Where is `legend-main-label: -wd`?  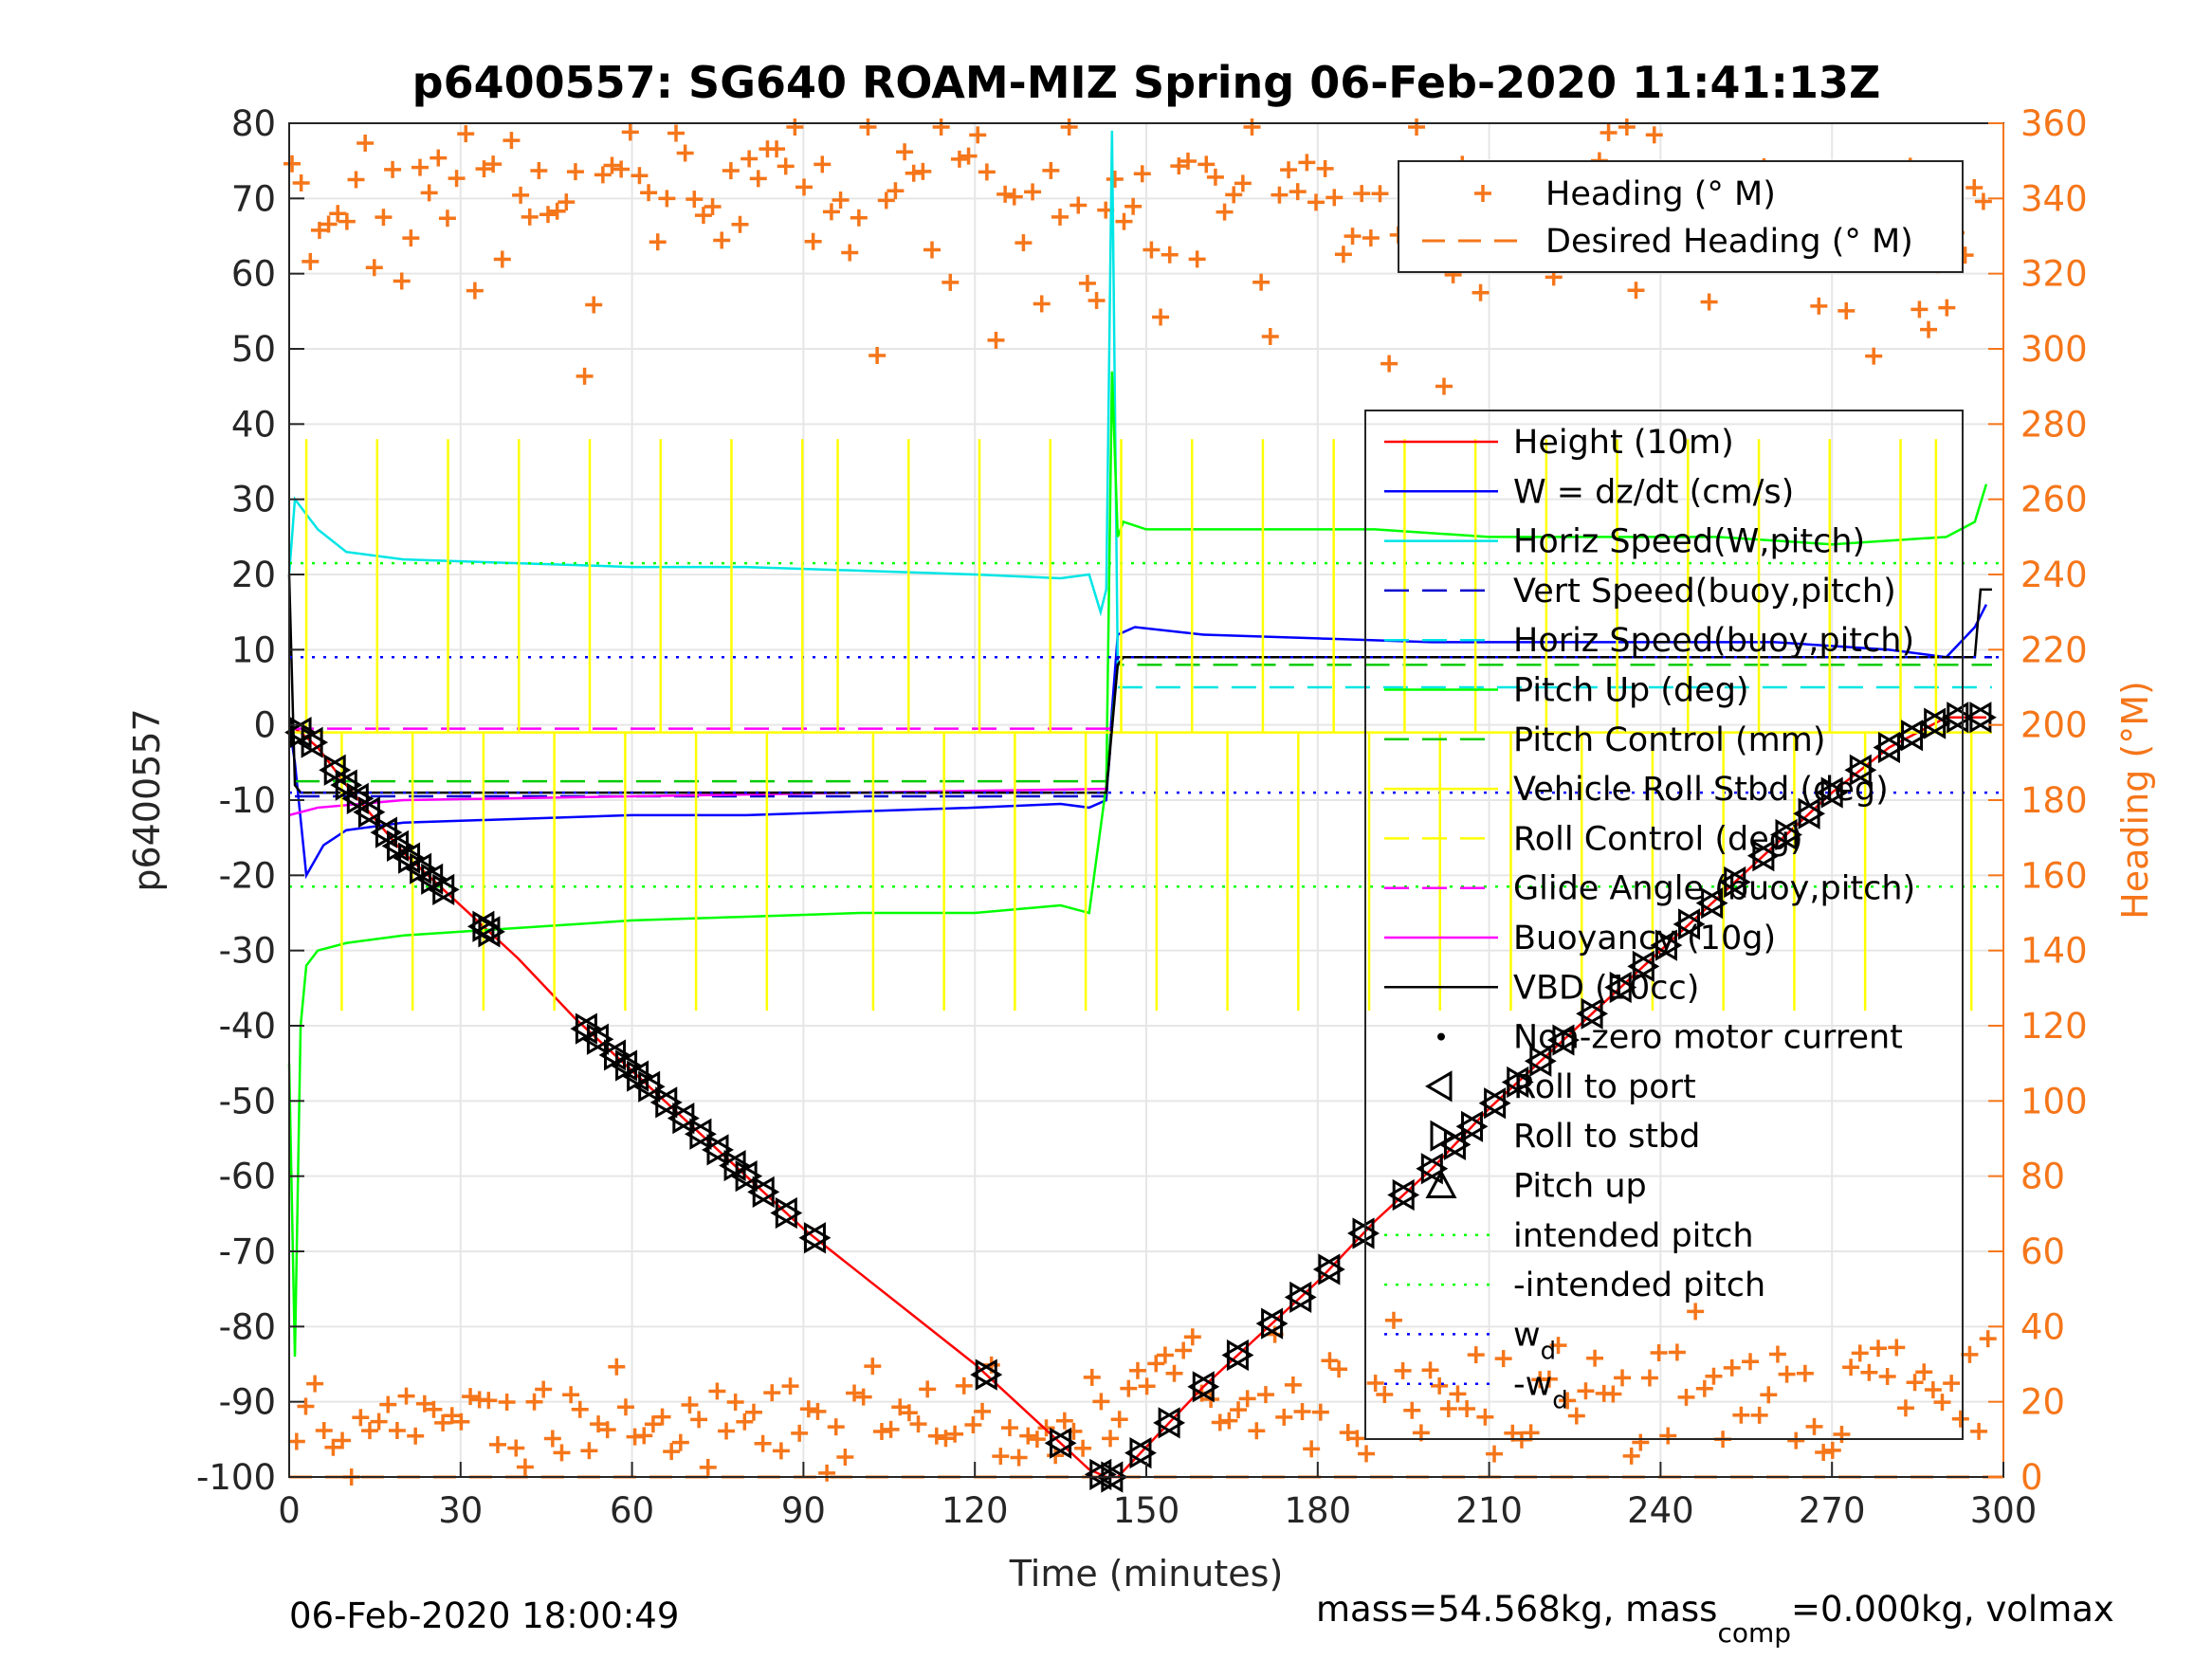
legend-main-label: -wd is located at coordinates (1540, 1390).